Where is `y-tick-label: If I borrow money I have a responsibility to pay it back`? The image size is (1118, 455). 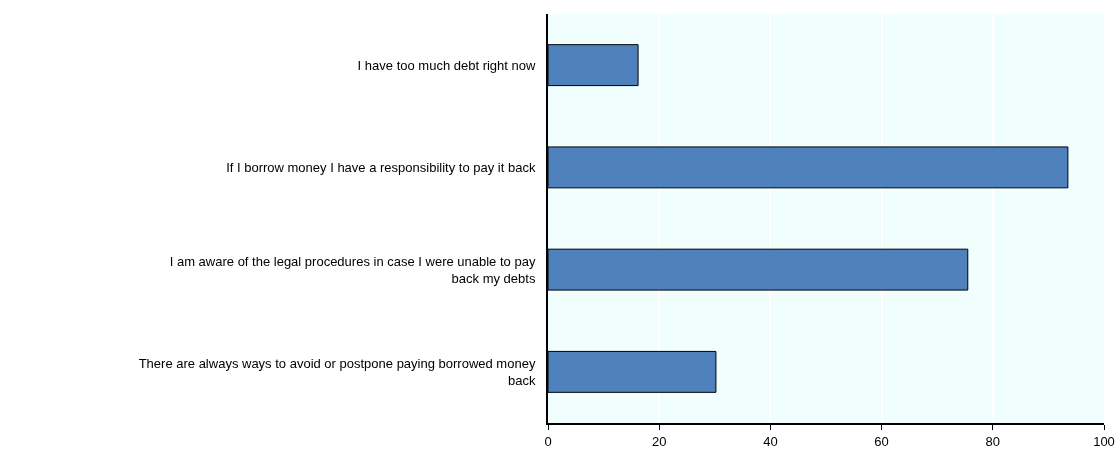
y-tick-label: If I borrow money I have a responsibility to pay it back is located at coordinates (381, 167).